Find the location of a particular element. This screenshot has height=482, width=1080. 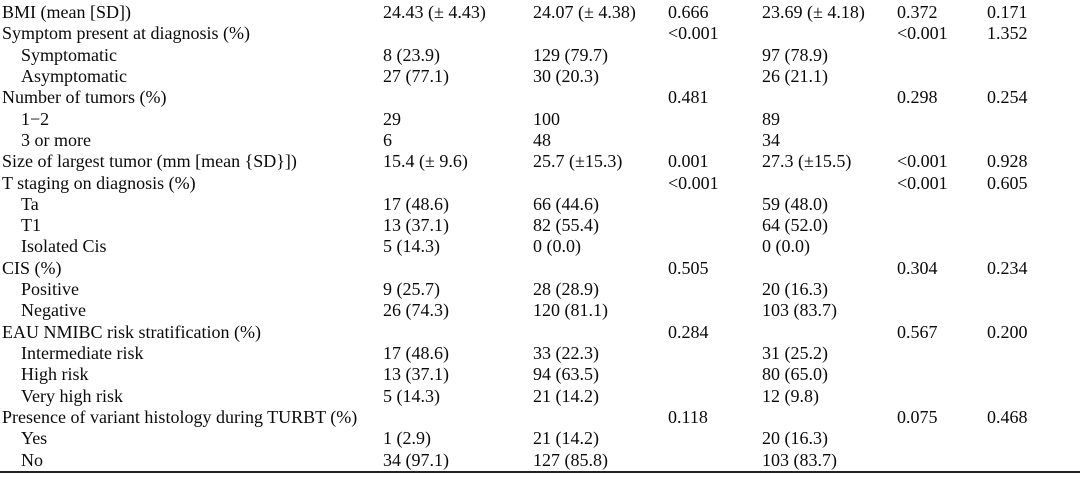

cell-group-1-value: 8 (23.9) is located at coordinates (411, 54).